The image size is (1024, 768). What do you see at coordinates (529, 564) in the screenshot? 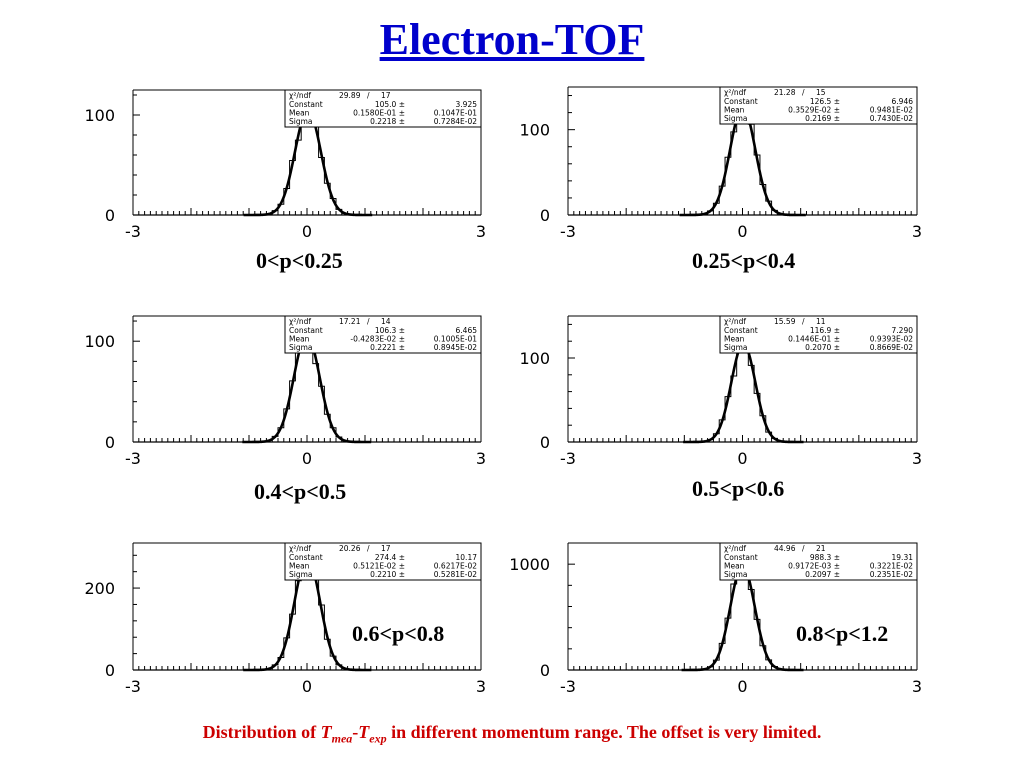
I see `y-tick-label: 1000` at bounding box center [529, 564].